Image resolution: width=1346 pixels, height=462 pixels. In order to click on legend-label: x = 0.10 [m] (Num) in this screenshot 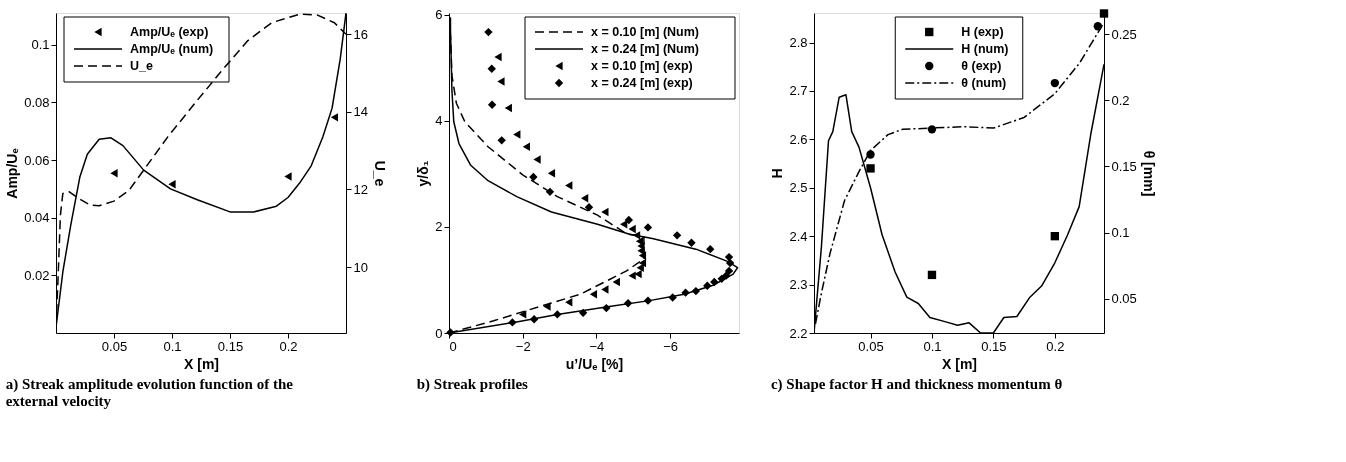, I will do `click(645, 32)`.